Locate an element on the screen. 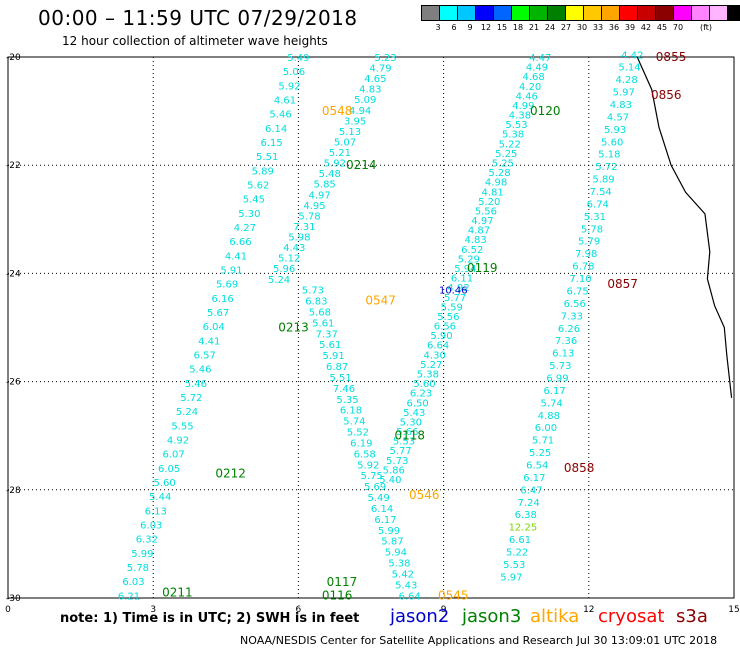 The height and width of the screenshot is (650, 740). swh-value: 7.24 is located at coordinates (529, 503).